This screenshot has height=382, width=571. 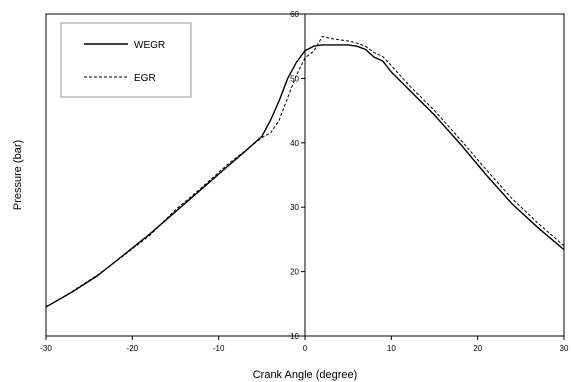 What do you see at coordinates (145, 78) in the screenshot?
I see `legend-label-egr: EGR` at bounding box center [145, 78].